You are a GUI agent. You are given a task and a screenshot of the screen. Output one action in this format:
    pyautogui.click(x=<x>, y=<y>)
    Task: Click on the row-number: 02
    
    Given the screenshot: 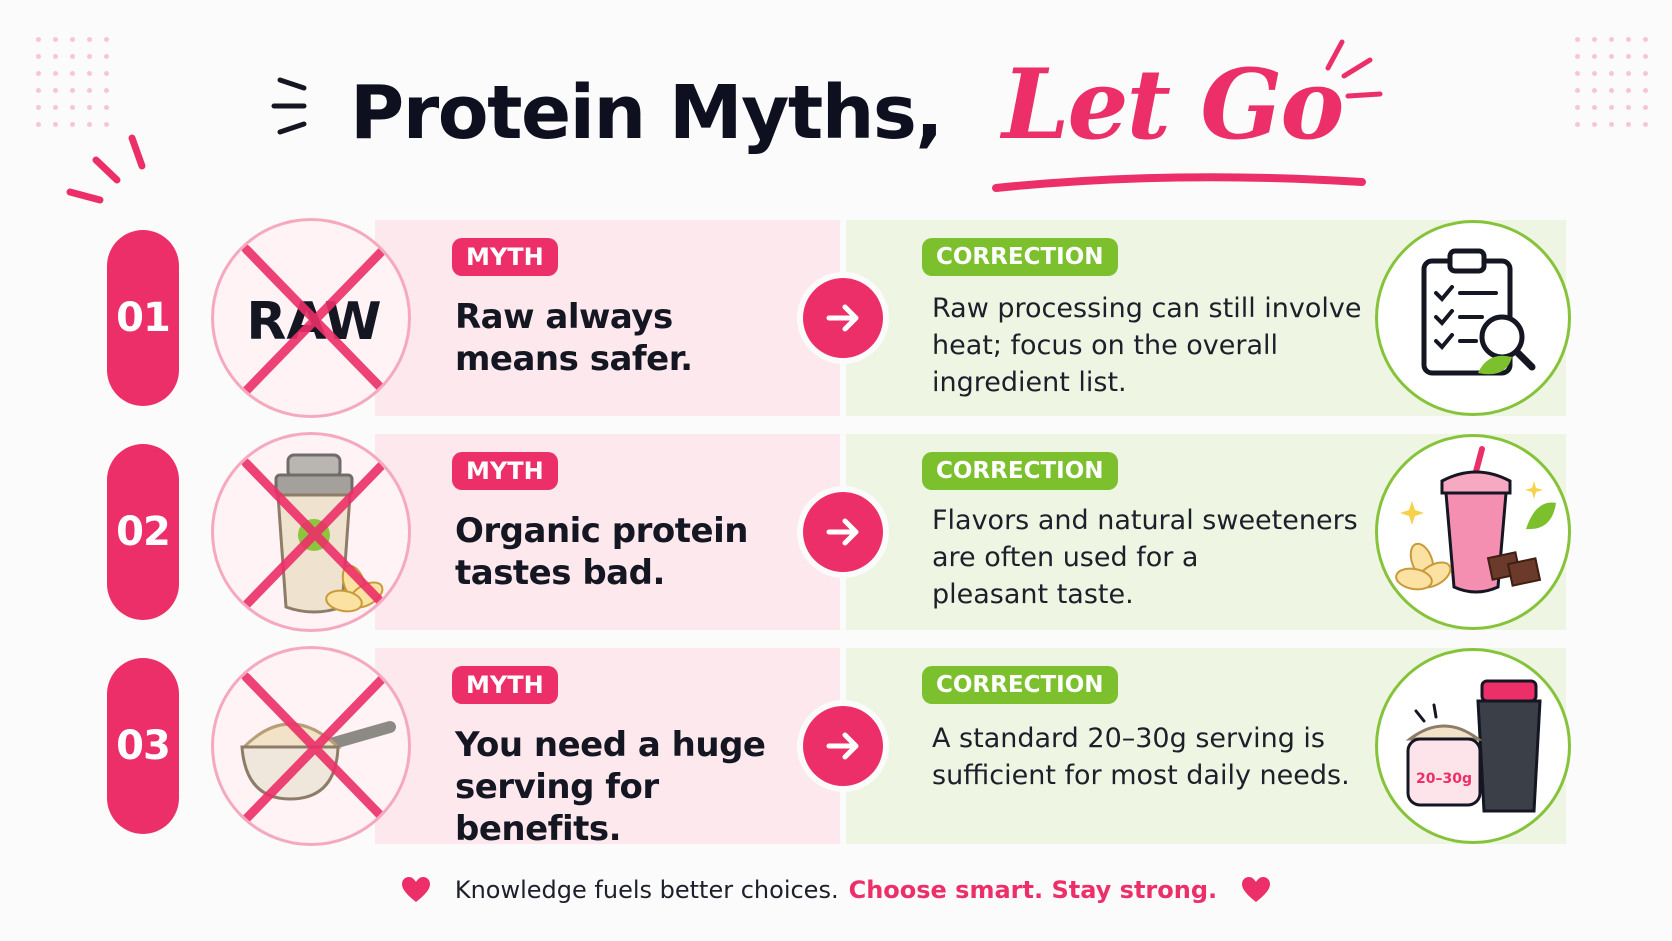 What is the action you would take?
    pyautogui.click(x=143, y=532)
    